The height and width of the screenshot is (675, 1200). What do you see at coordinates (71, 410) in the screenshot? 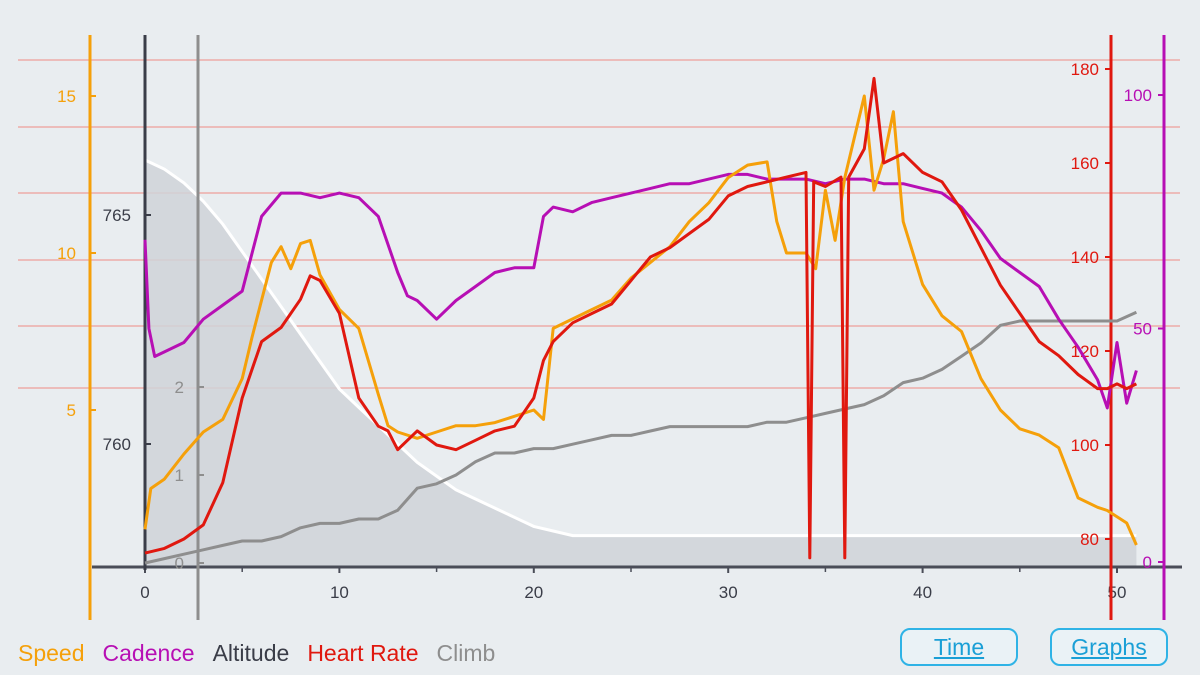
I see `speed-tick-label: 5` at bounding box center [71, 410].